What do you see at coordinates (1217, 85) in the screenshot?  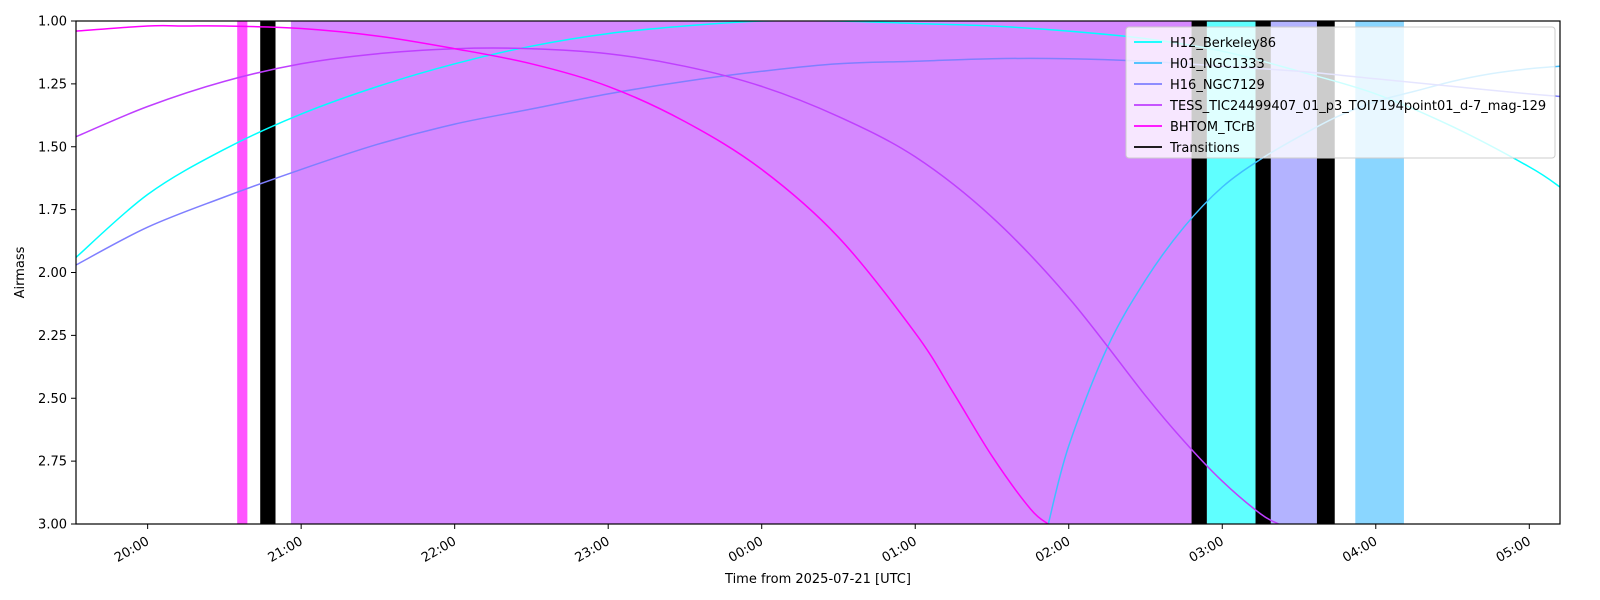 I see `legend-label: H16_NGC7129` at bounding box center [1217, 85].